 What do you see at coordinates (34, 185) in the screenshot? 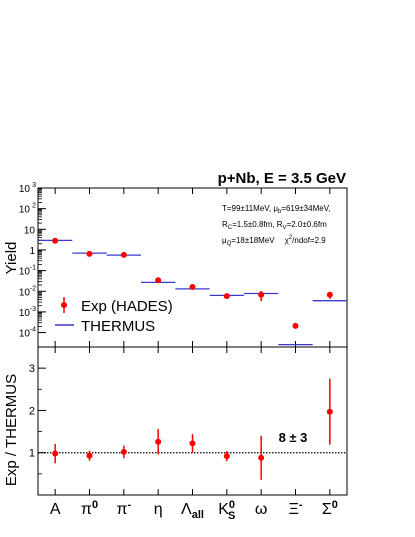
I see `yield-tick-exponent: 3` at bounding box center [34, 185].